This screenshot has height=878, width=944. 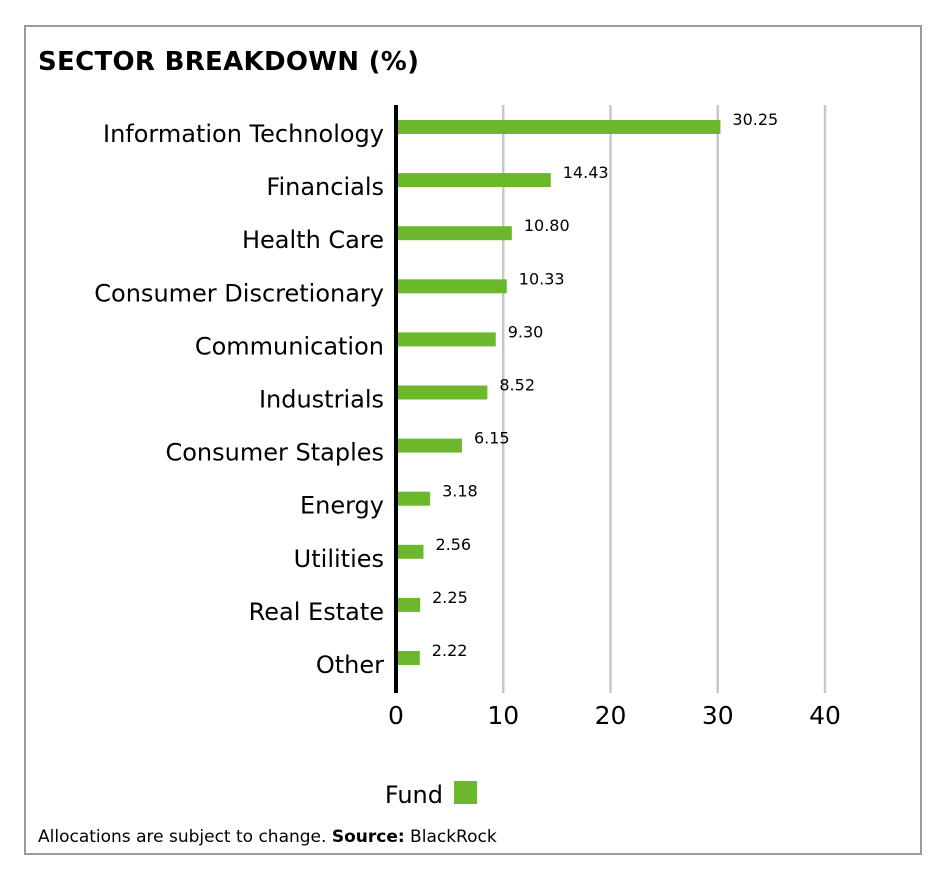 What do you see at coordinates (503, 715) in the screenshot?
I see `x-tick-label: 10` at bounding box center [503, 715].